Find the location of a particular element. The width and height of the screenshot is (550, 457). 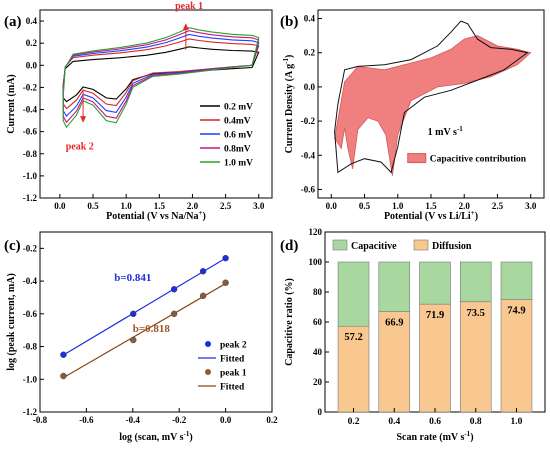

legend-label-3: 0.8mV is located at coordinates (237, 150).